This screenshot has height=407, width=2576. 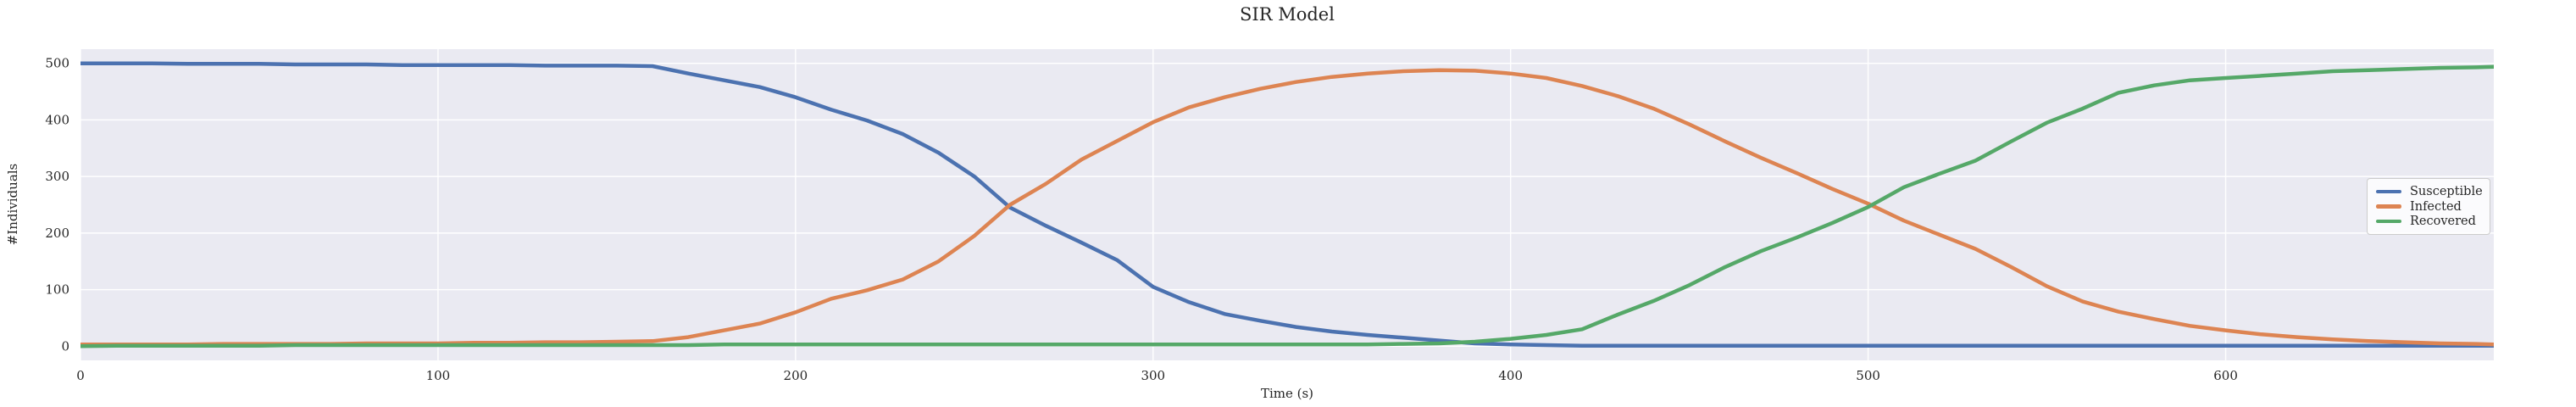 I want to click on legend-swatch-susceptible, so click(x=2388, y=191).